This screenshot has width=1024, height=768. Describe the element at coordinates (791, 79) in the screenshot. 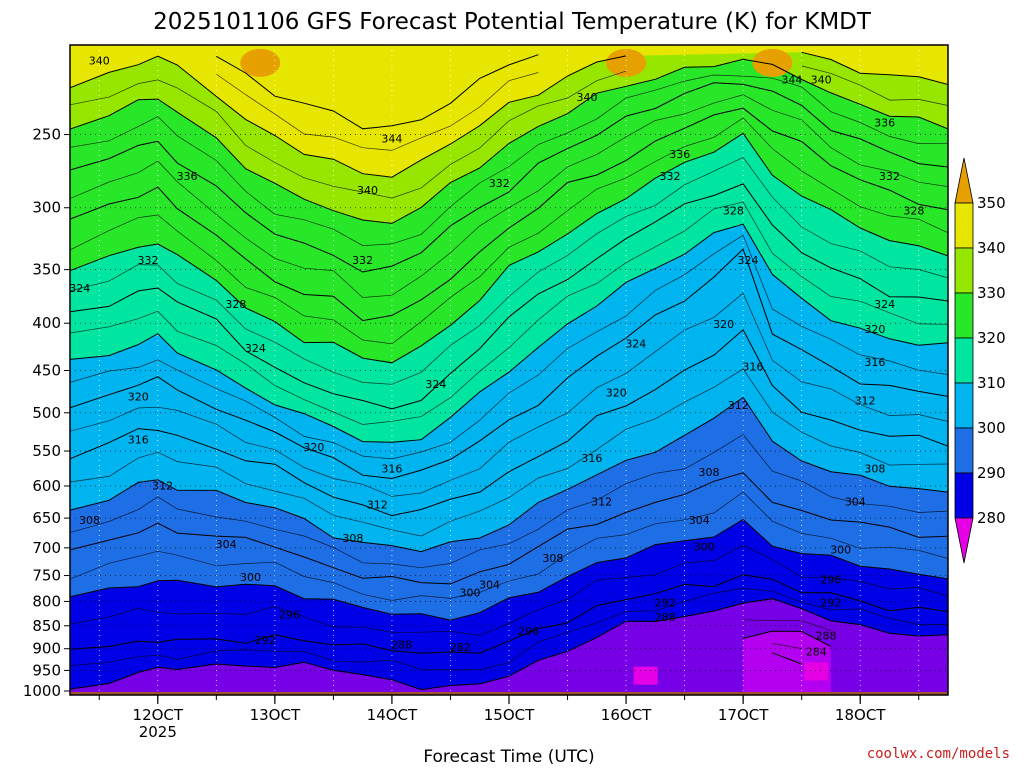

I see `contour-label: 344` at that location.